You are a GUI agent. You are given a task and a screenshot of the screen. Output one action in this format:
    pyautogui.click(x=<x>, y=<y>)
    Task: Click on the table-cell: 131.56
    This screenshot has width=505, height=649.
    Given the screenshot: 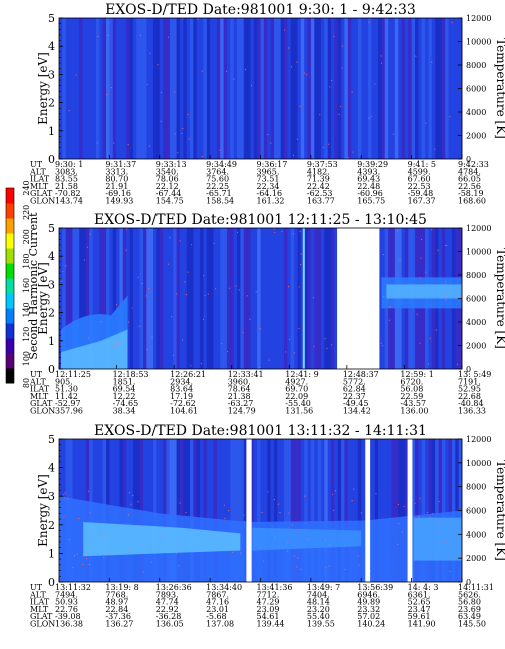 What is the action you would take?
    pyautogui.click(x=299, y=411)
    